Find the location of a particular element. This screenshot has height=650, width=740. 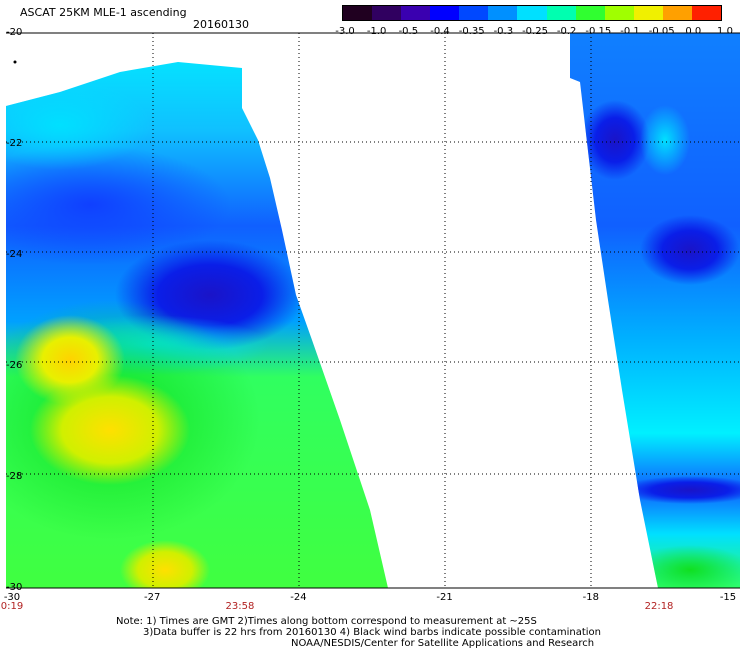

longitude-tick-label: -30 is located at coordinates (12, 597).